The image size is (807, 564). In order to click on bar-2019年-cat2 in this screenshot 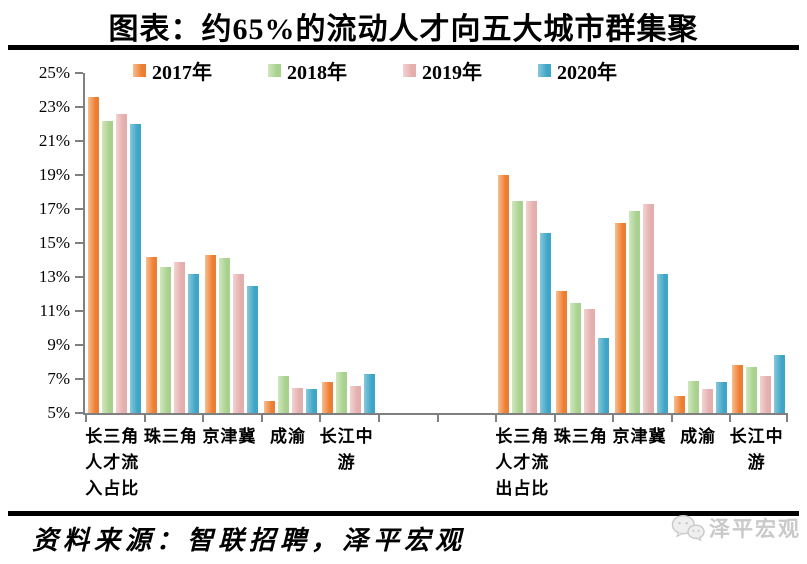, I will do `click(238, 343)`.